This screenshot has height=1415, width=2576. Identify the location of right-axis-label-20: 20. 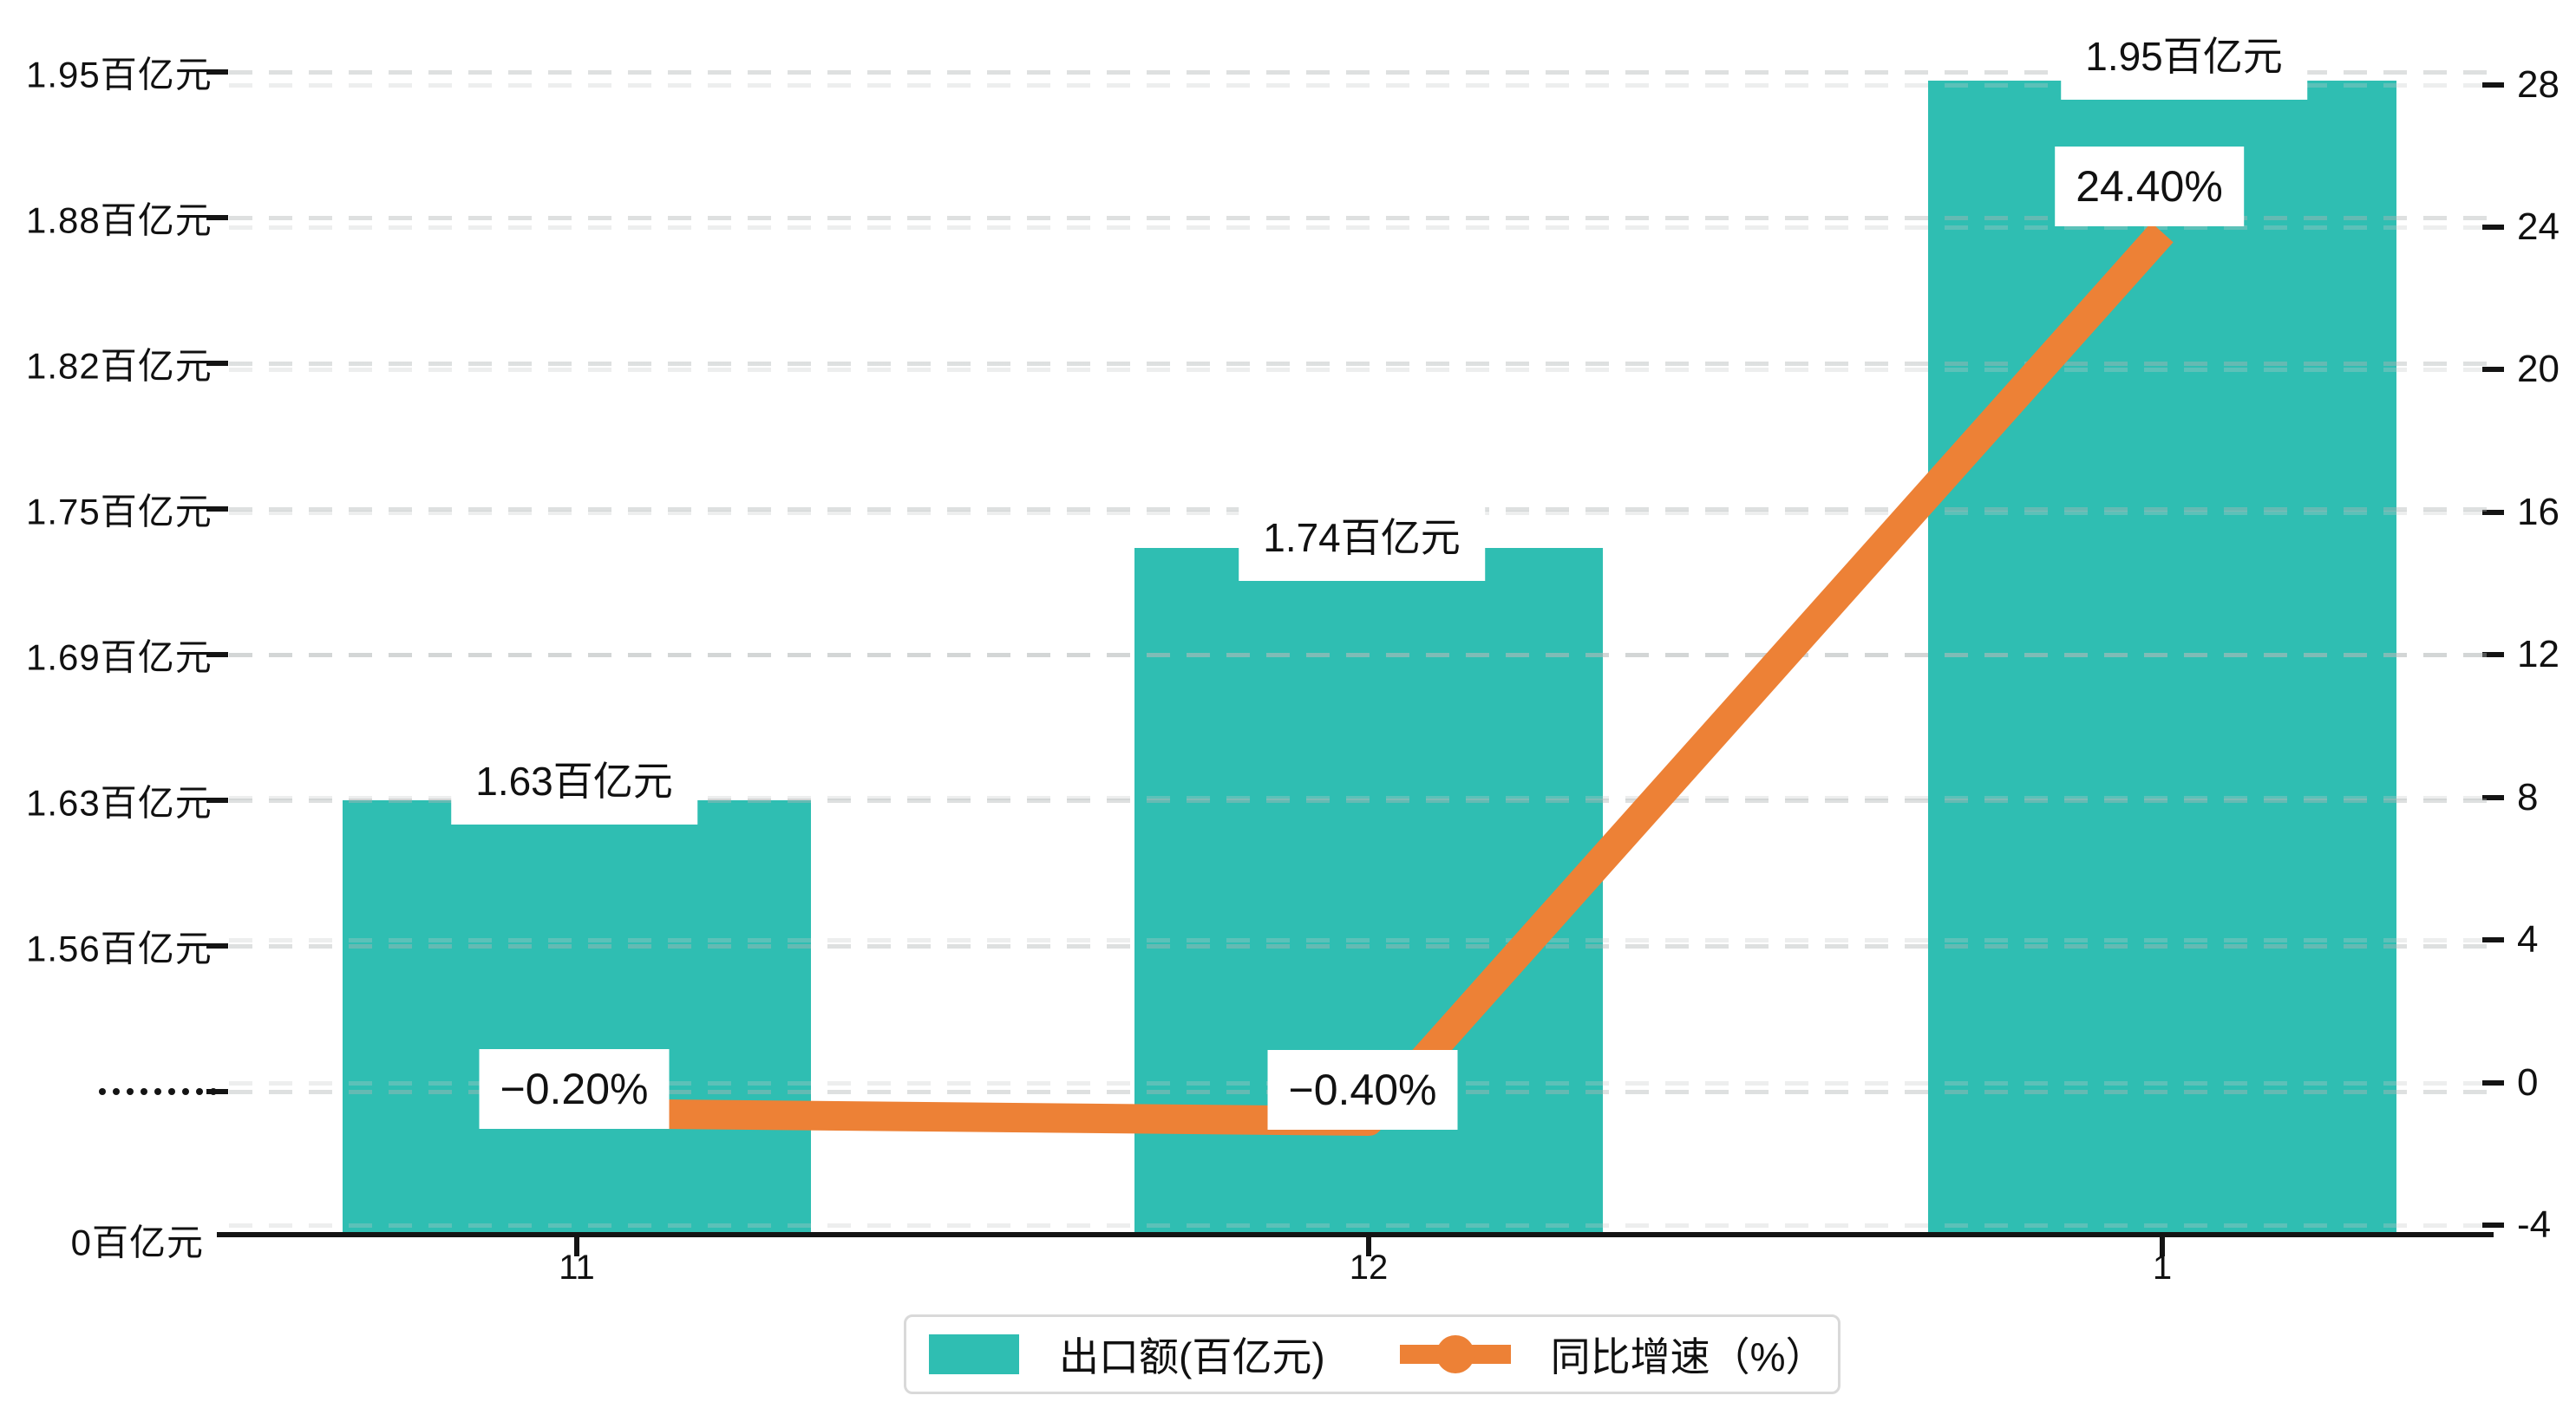
(2538, 369).